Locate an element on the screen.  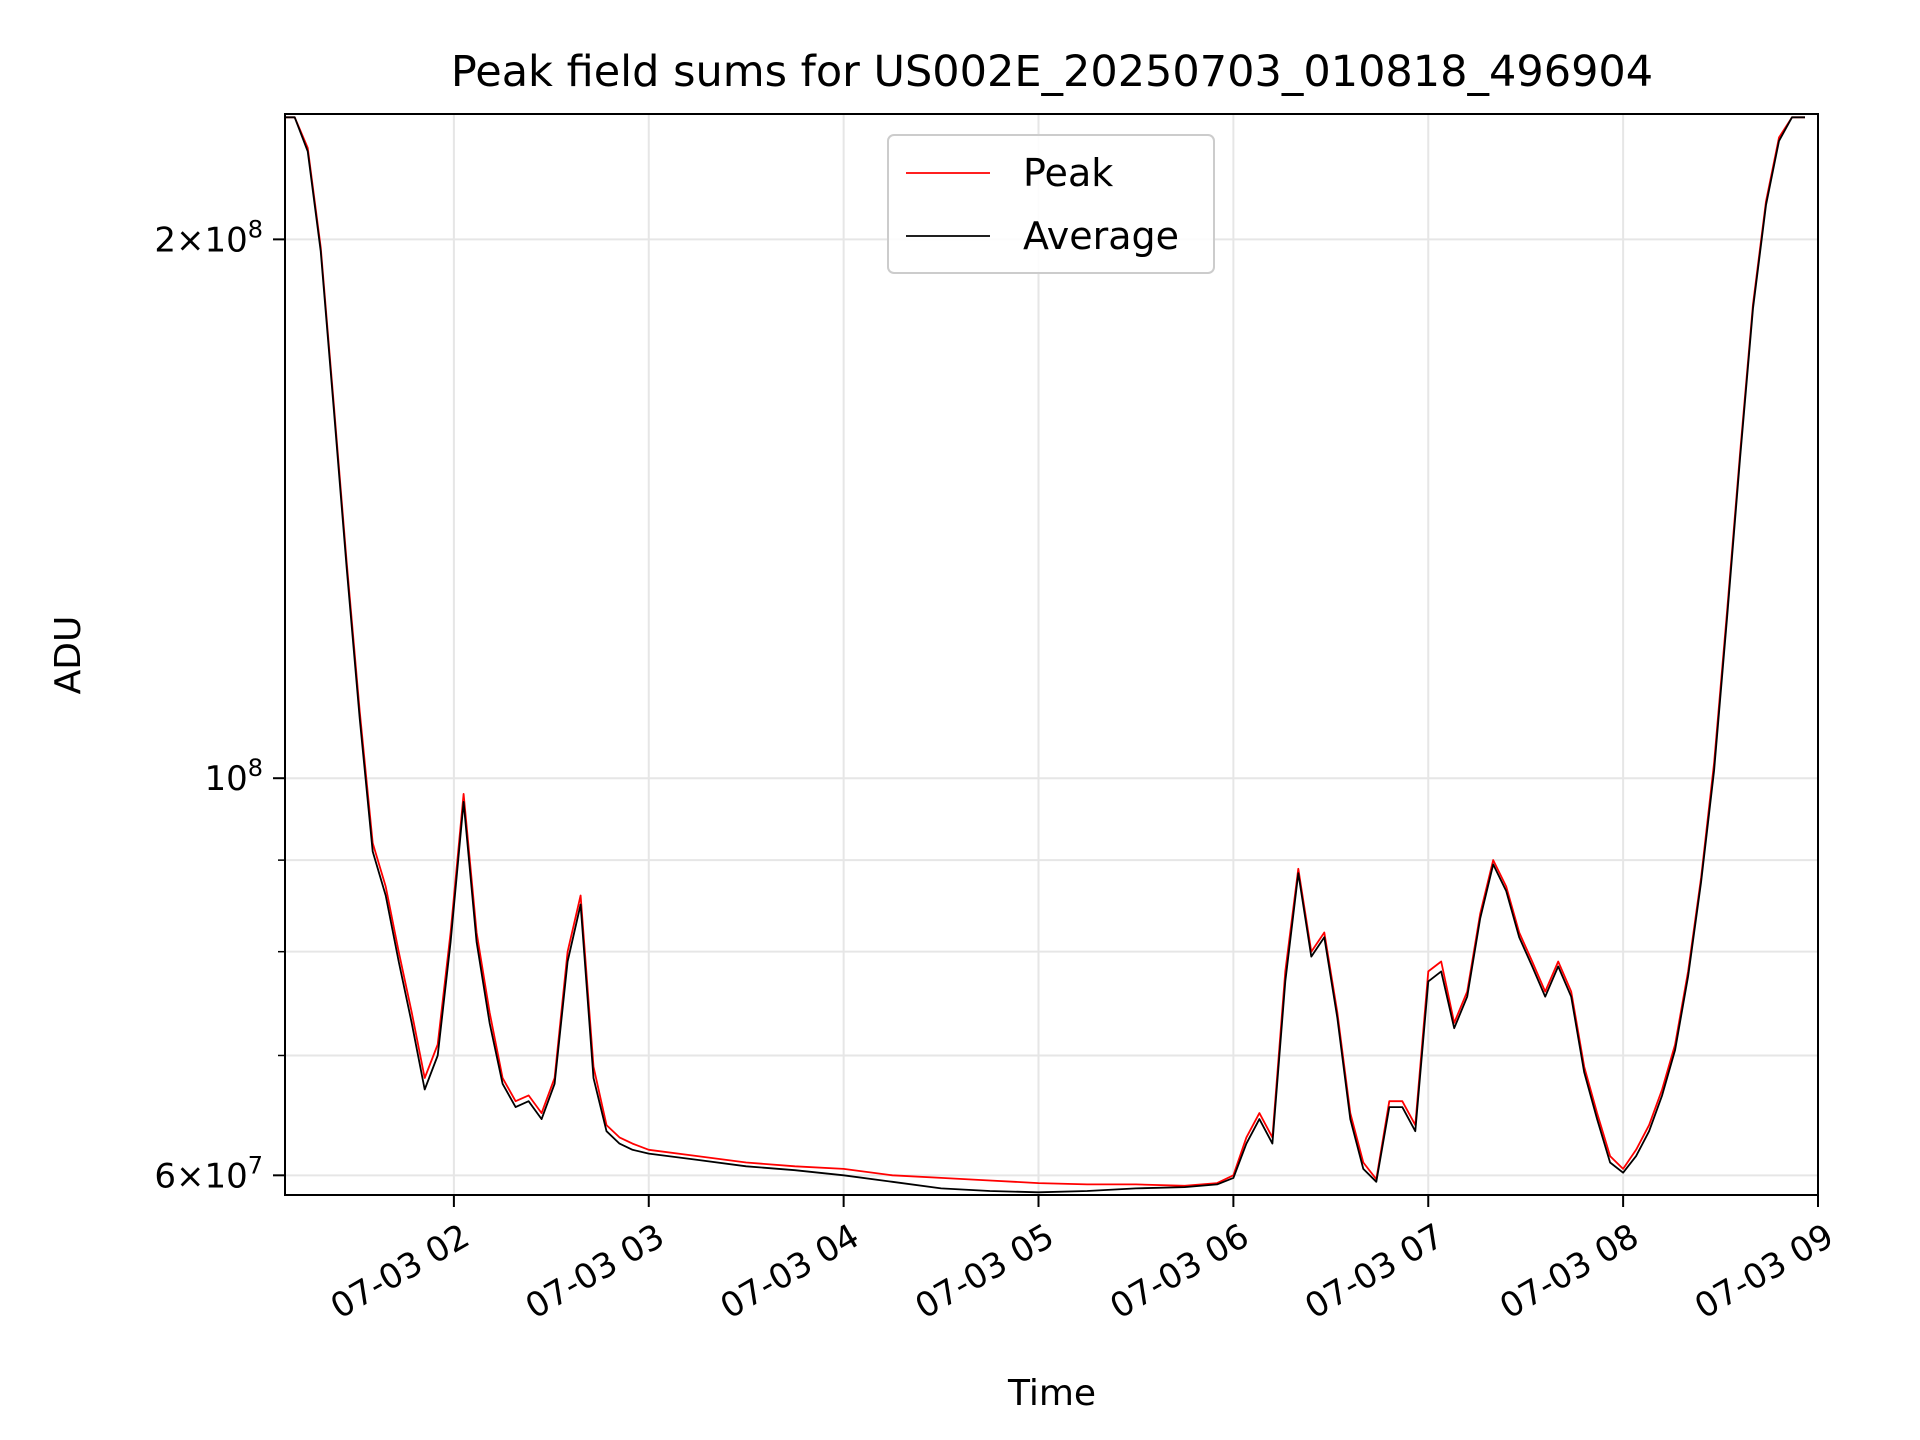
legend-label-average: Average is located at coordinates (1101, 236).